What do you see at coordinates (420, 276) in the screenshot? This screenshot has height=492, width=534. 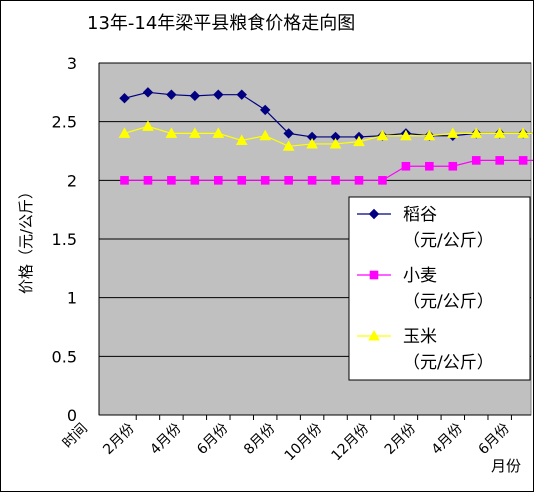 I see `legend-series-name: 小麦` at bounding box center [420, 276].